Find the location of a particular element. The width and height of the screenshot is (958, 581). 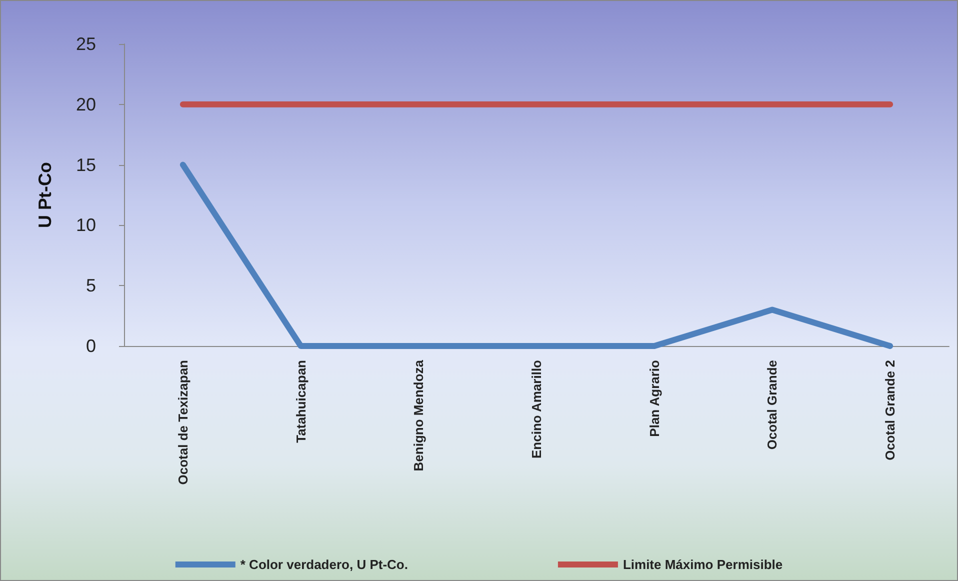

x-tick-label: Tatahuicapan is located at coordinates (300, 401).